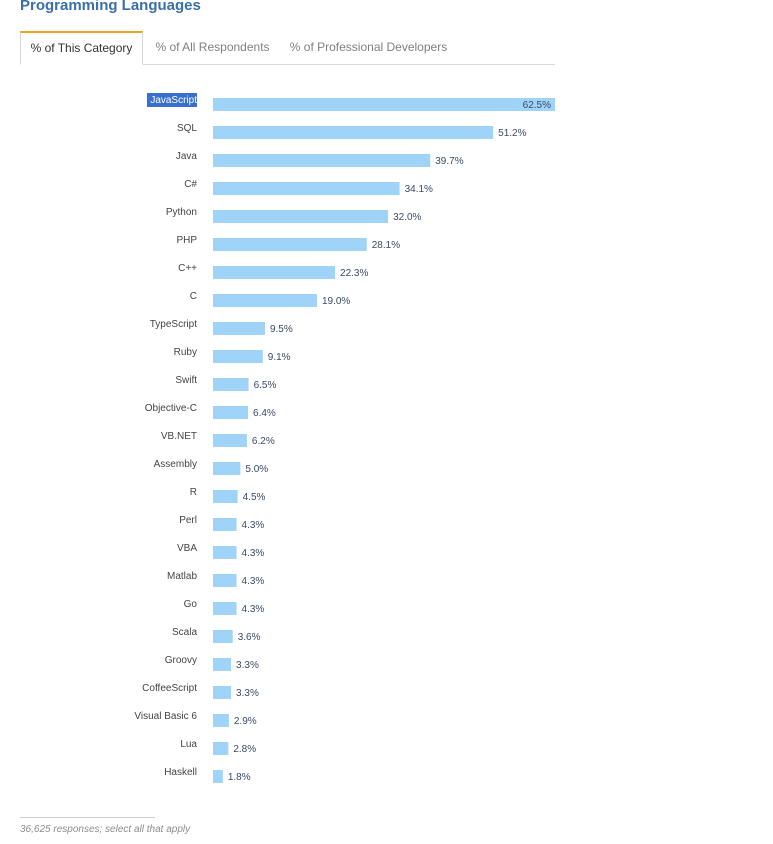 This screenshot has width=773, height=844. I want to click on value-label-vba: 4.3%, so click(253, 553).